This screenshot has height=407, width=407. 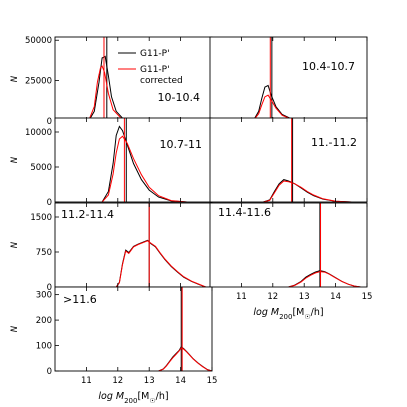 What do you see at coordinates (161, 81) in the screenshot?
I see `legend-red-label-line2: corrected` at bounding box center [161, 81].